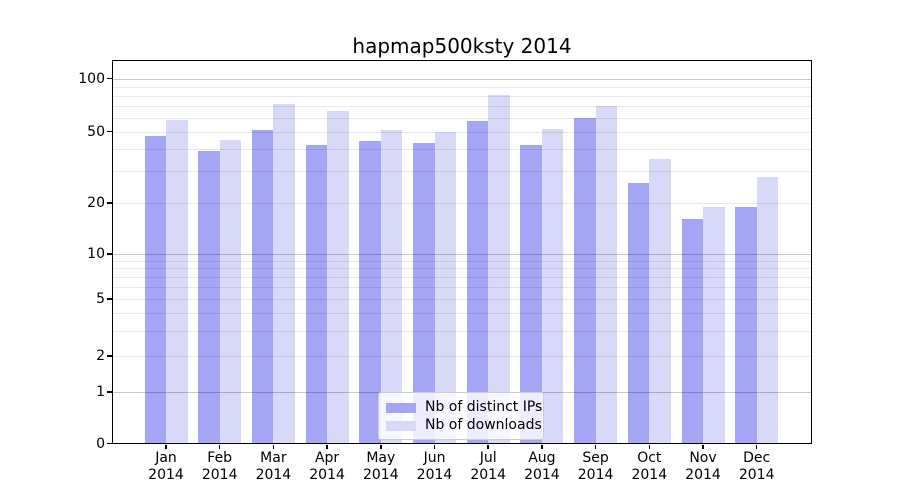 The image size is (900, 500). I want to click on x-tick-label: May 2014, so click(381, 467).